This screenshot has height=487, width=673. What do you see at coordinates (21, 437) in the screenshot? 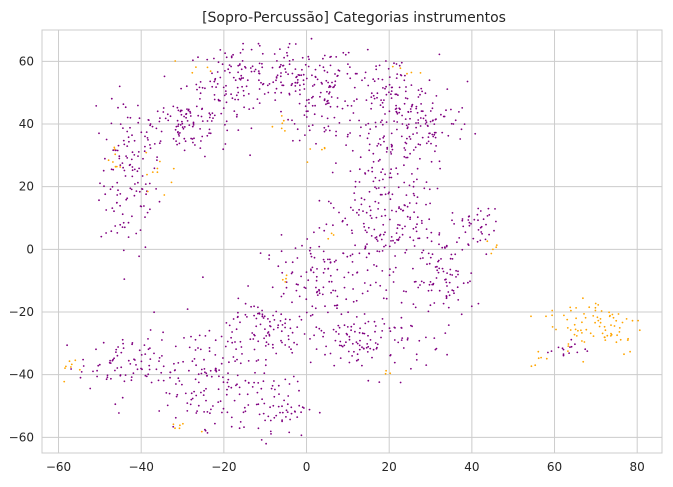
I see `y-tick-label: −60` at bounding box center [21, 437].